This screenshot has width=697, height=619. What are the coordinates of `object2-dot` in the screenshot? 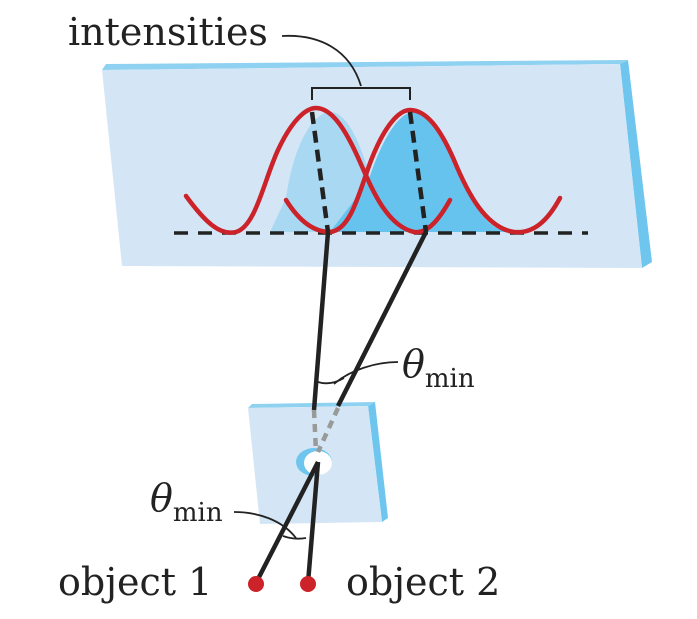 It's located at (308, 584).